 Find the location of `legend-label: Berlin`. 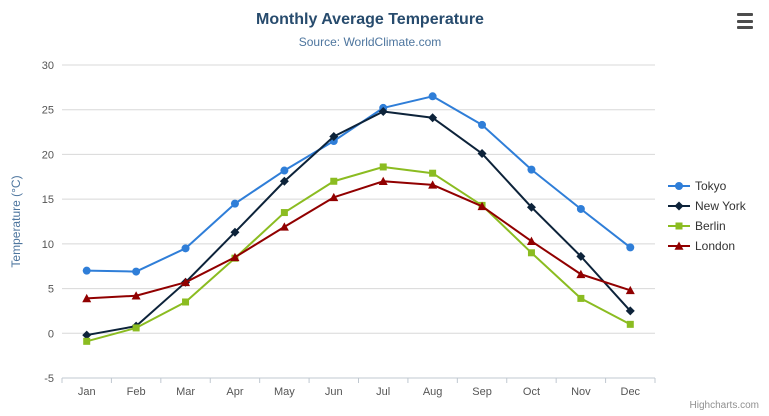

legend-label: Berlin is located at coordinates (710, 226).